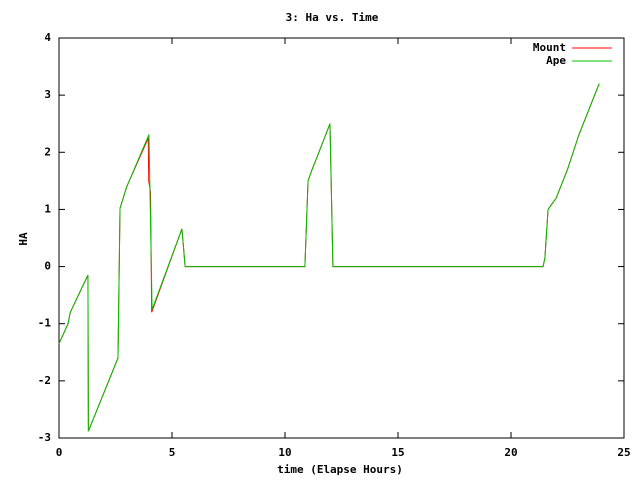 The width and height of the screenshot is (640, 480). Describe the element at coordinates (44, 380) in the screenshot. I see `y-tick-label: -2` at that location.